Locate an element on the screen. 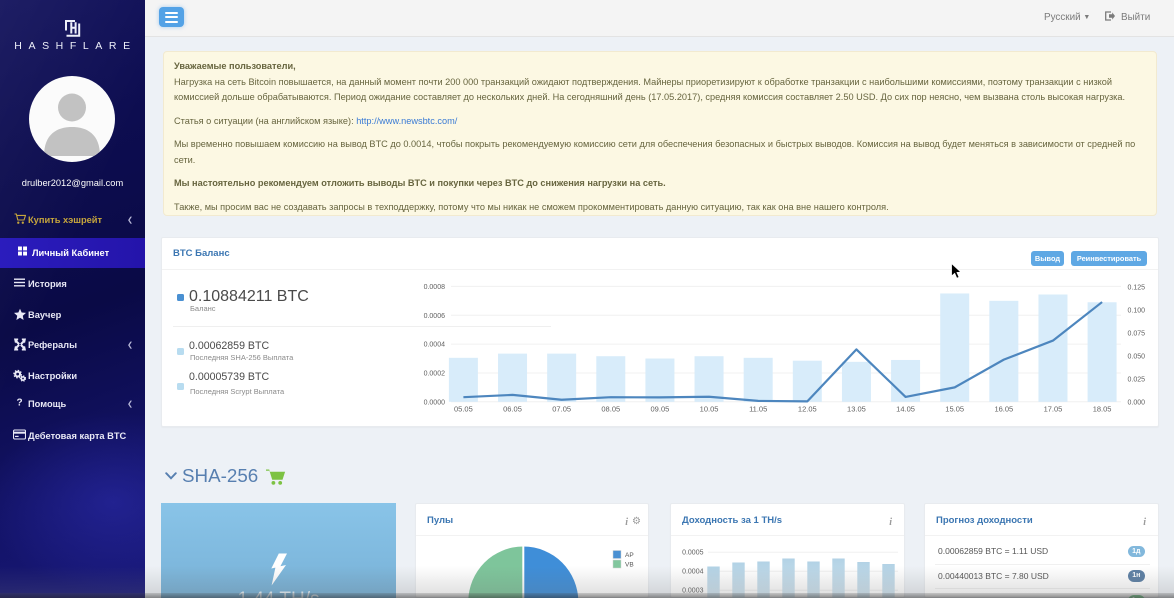 Image resolution: width=1174 pixels, height=598 pixels. svg-text: 15.05 is located at coordinates (954, 408).